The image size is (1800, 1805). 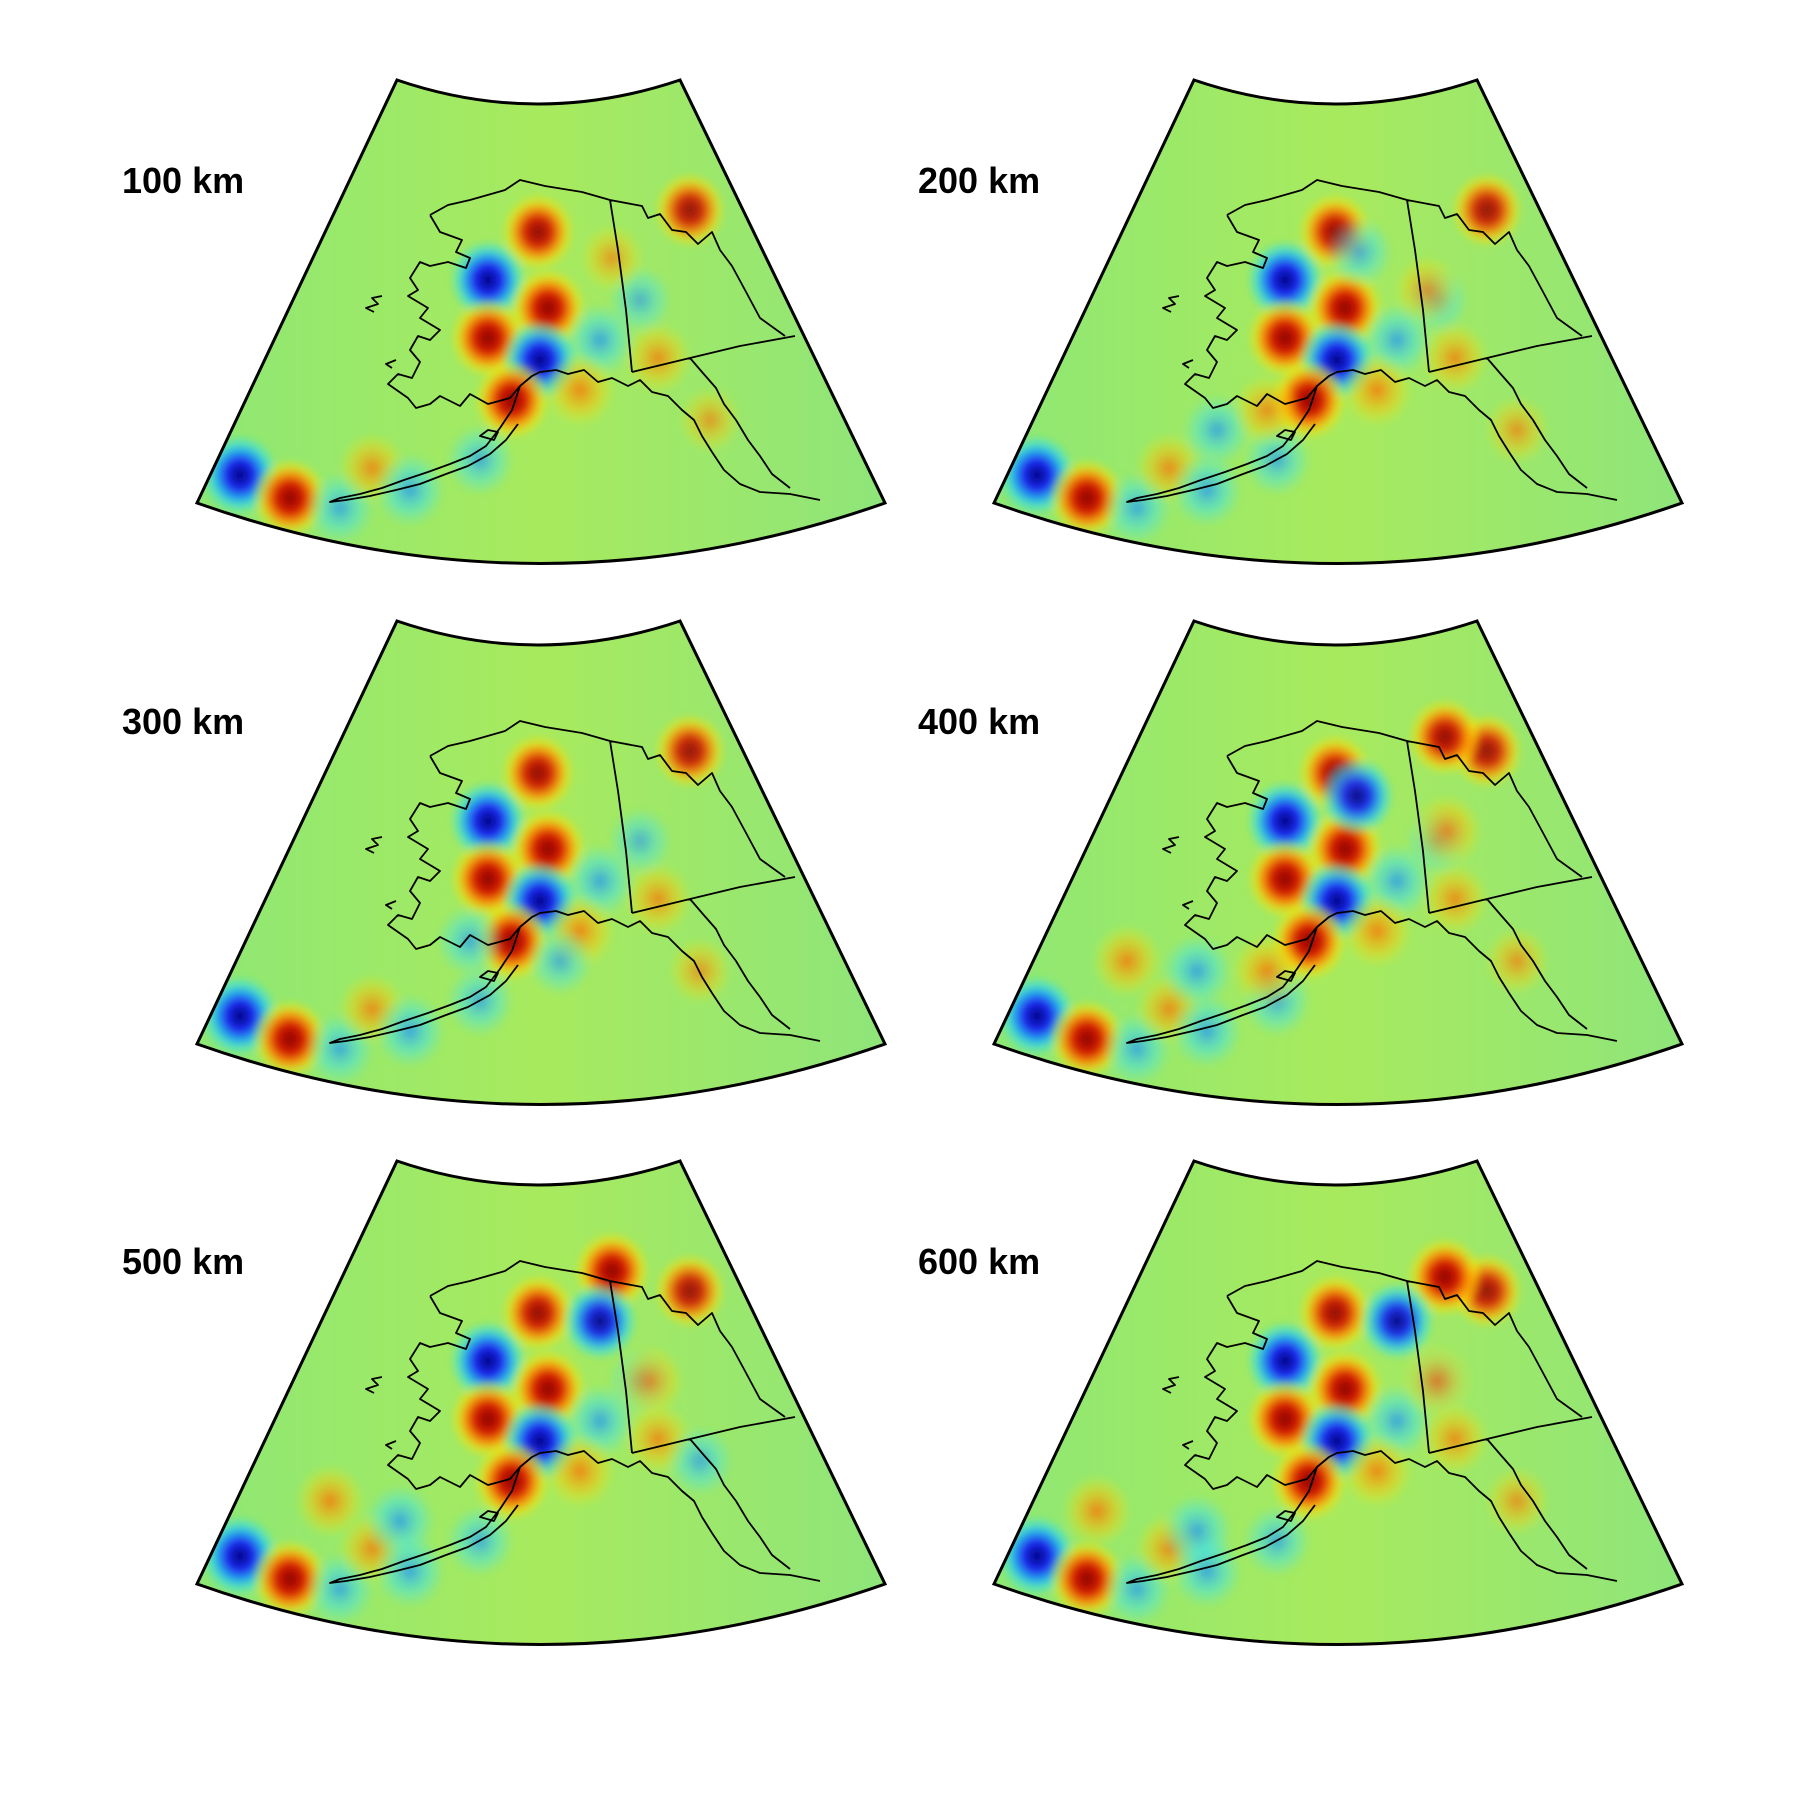 I want to click on map-panel-p200, so click(x=1338, y=321).